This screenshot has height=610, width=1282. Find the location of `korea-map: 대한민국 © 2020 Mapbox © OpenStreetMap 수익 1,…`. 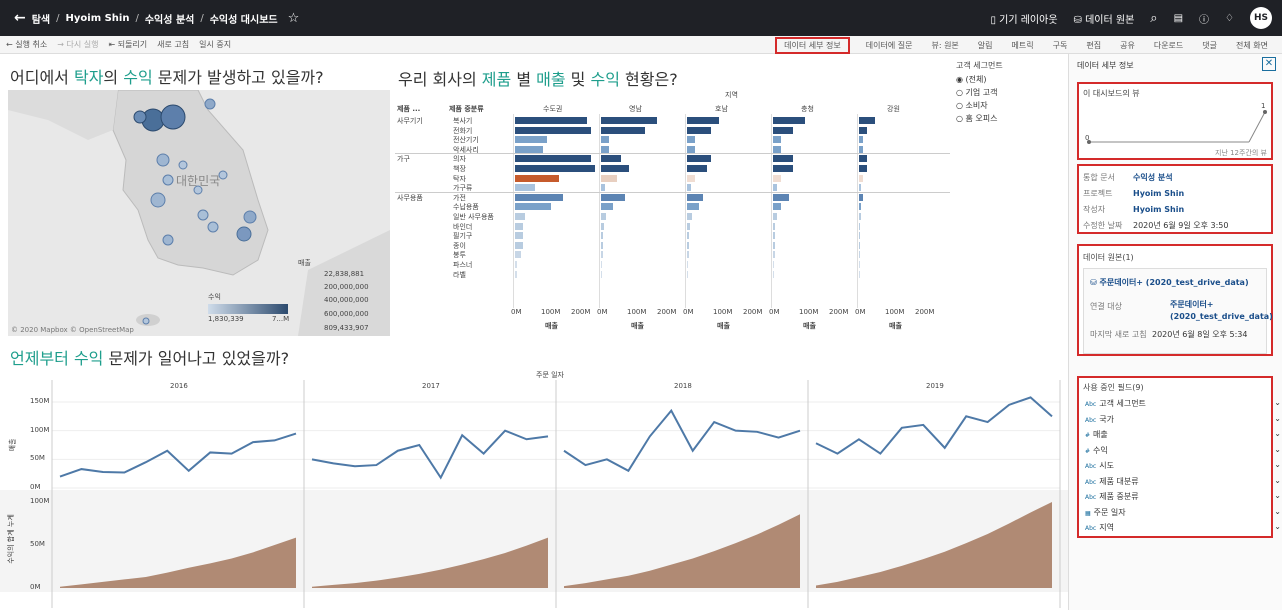

korea-map: 대한민국 © 2020 Mapbox © OpenStreetMap 수익 1,… is located at coordinates (199, 212).